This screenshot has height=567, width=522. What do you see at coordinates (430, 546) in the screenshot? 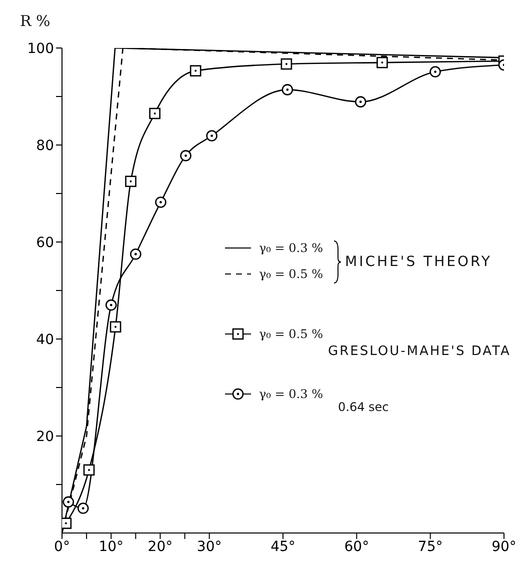
I see `x-tick-label: 75°` at bounding box center [430, 546].